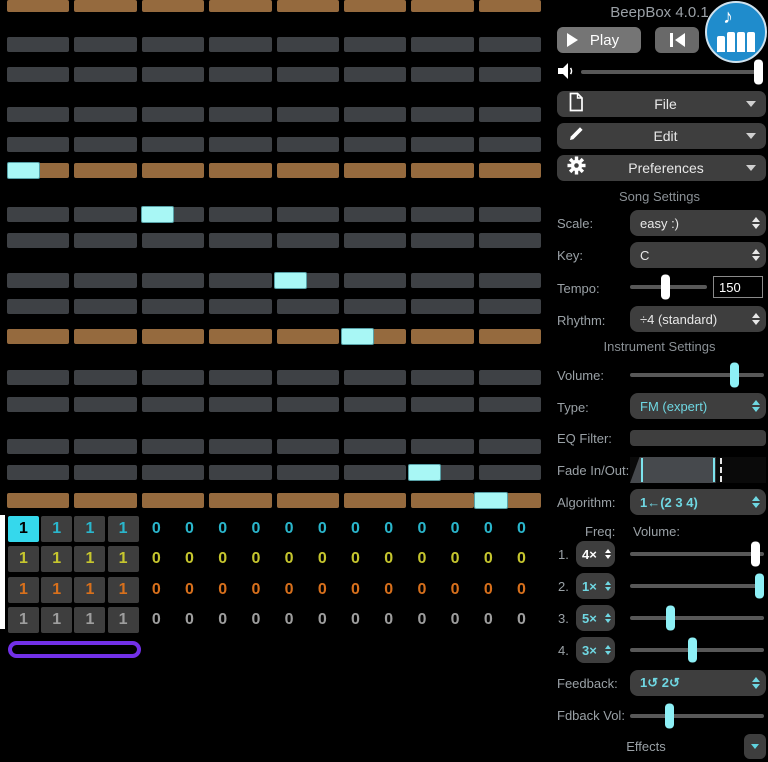 This screenshot has height=762, width=768. Describe the element at coordinates (74, 649) in the screenshot. I see `loop-bar` at that location.